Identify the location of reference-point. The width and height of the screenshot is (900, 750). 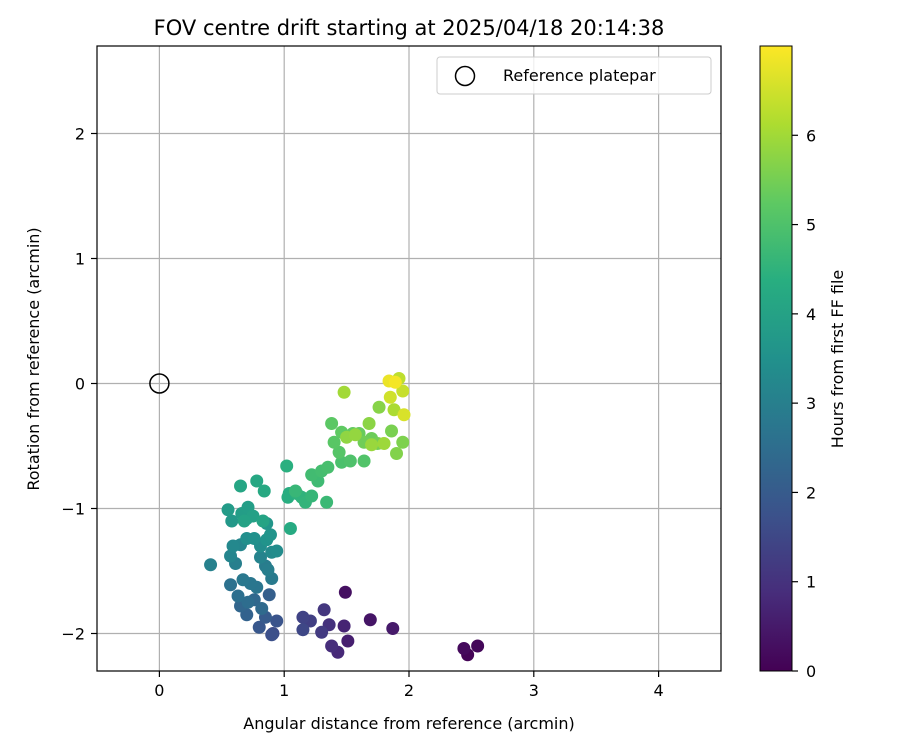
(159, 383).